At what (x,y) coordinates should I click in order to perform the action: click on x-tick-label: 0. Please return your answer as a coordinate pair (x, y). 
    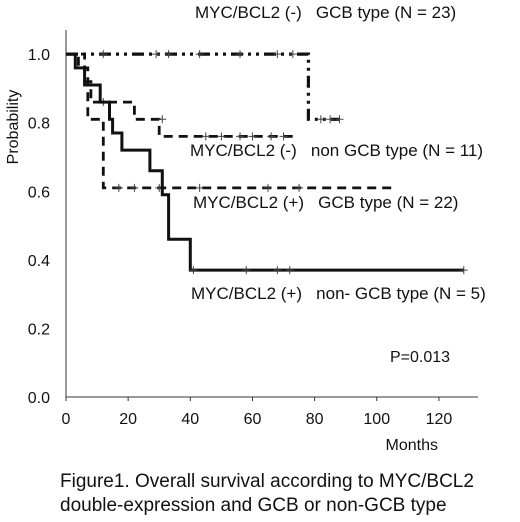
    Looking at the image, I should click on (66, 419).